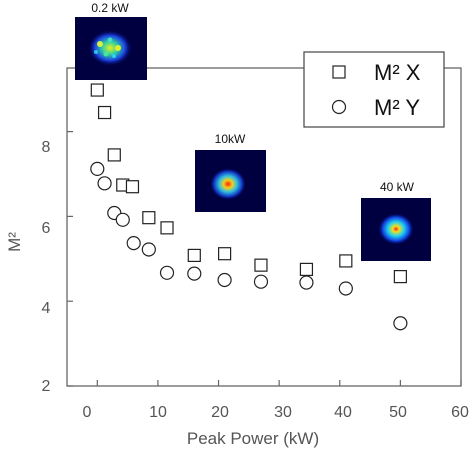  Describe the element at coordinates (339, 107) in the screenshot. I see `legend-circle-marker` at that location.